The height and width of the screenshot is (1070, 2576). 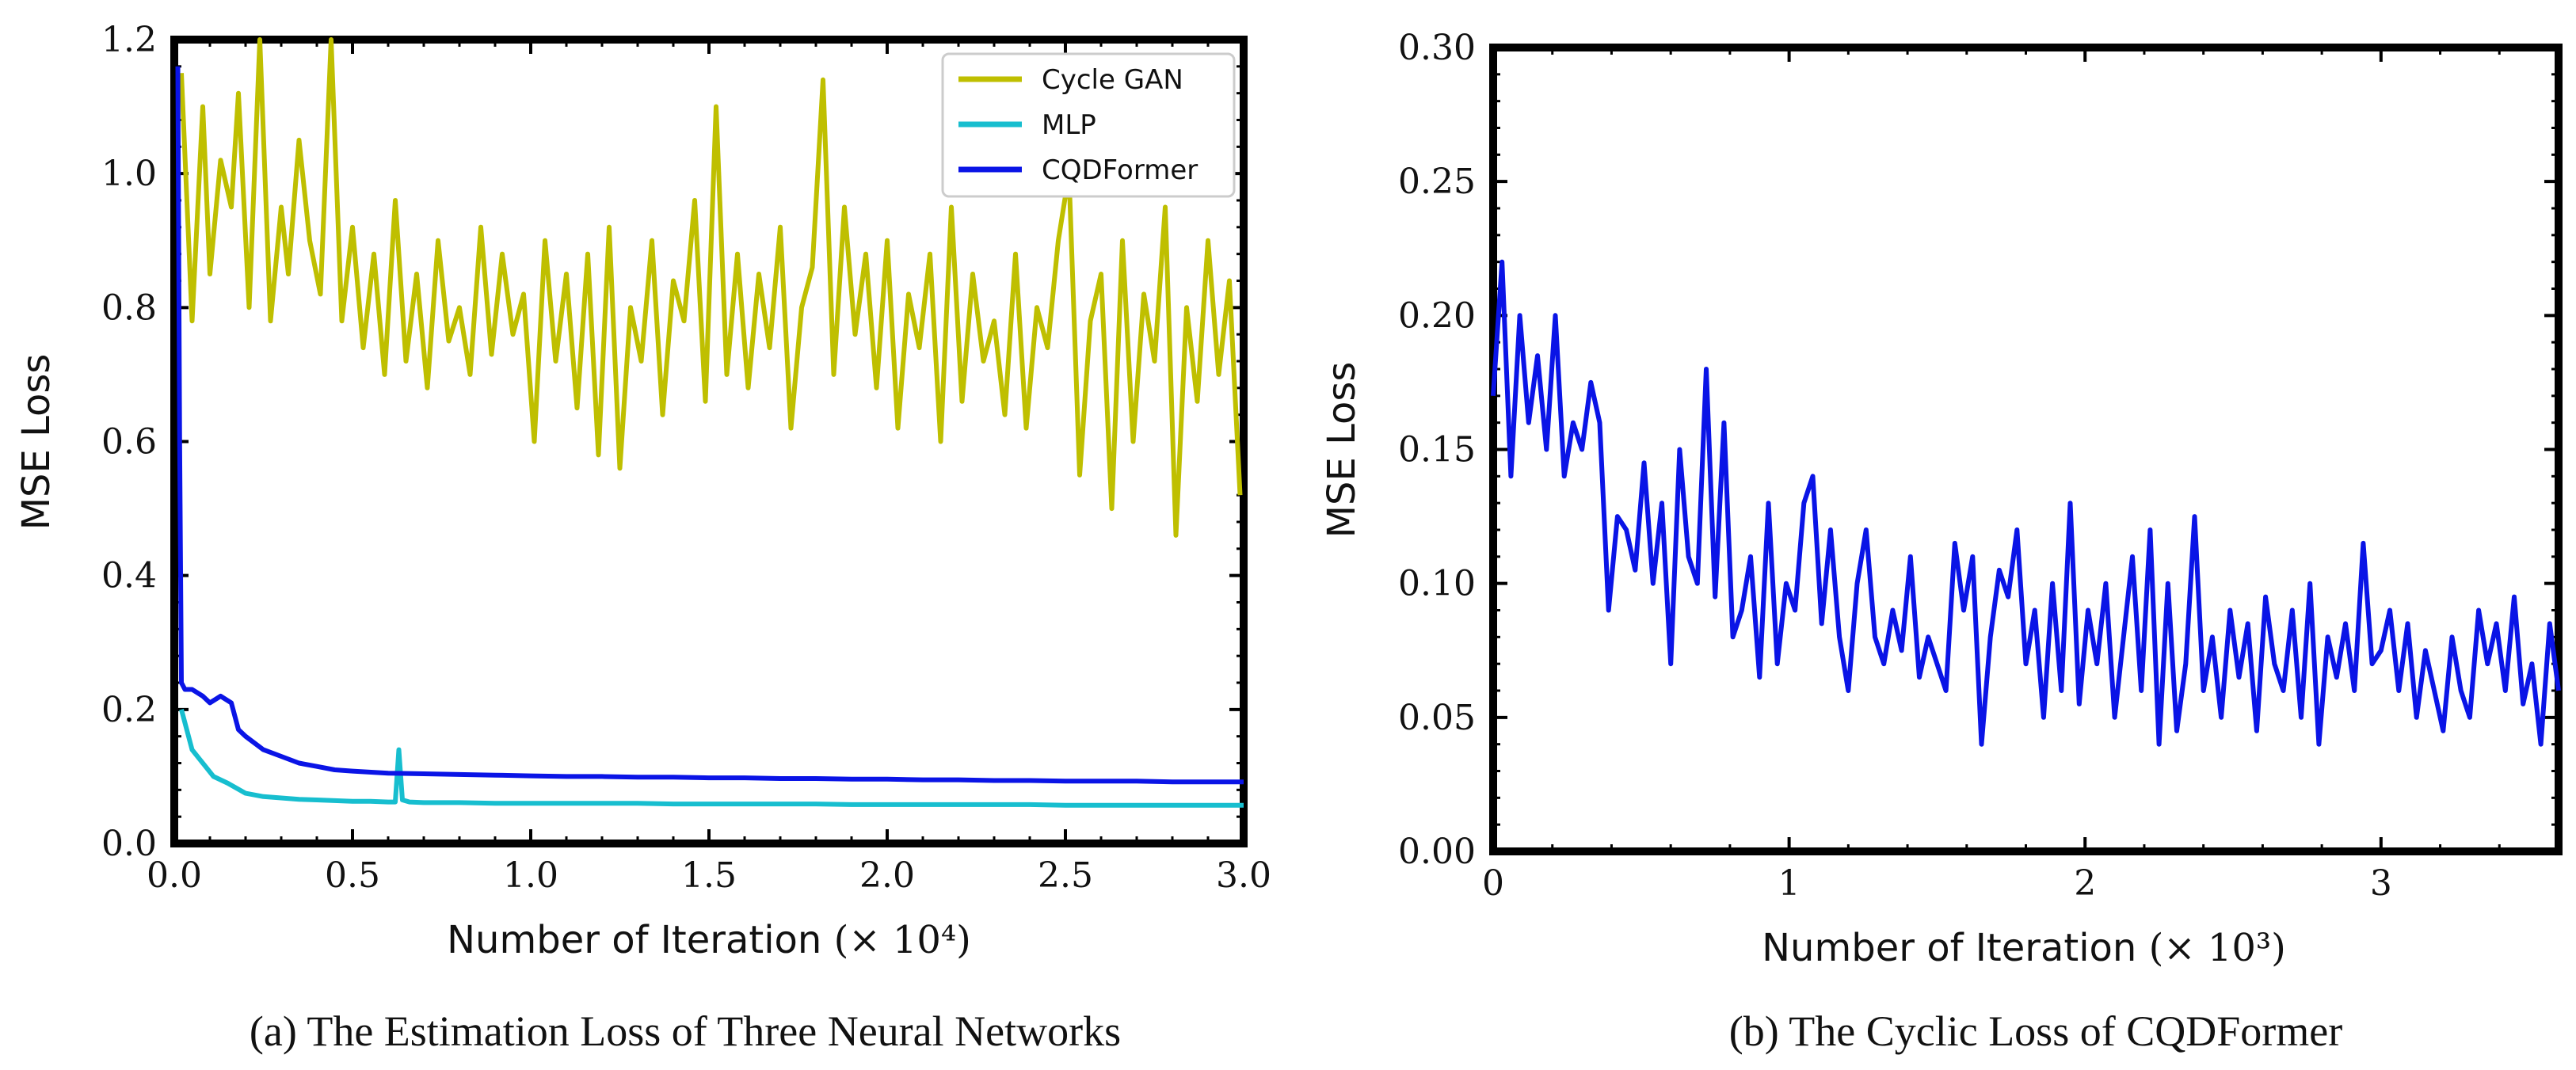 What do you see at coordinates (1243, 875) in the screenshot?
I see `panel-a-xtick-label: 3.0` at bounding box center [1243, 875].